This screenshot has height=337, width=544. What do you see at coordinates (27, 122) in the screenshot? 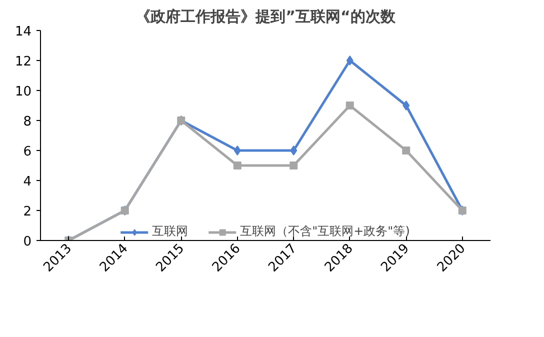
I see `y-tick-label: 8` at bounding box center [27, 122].